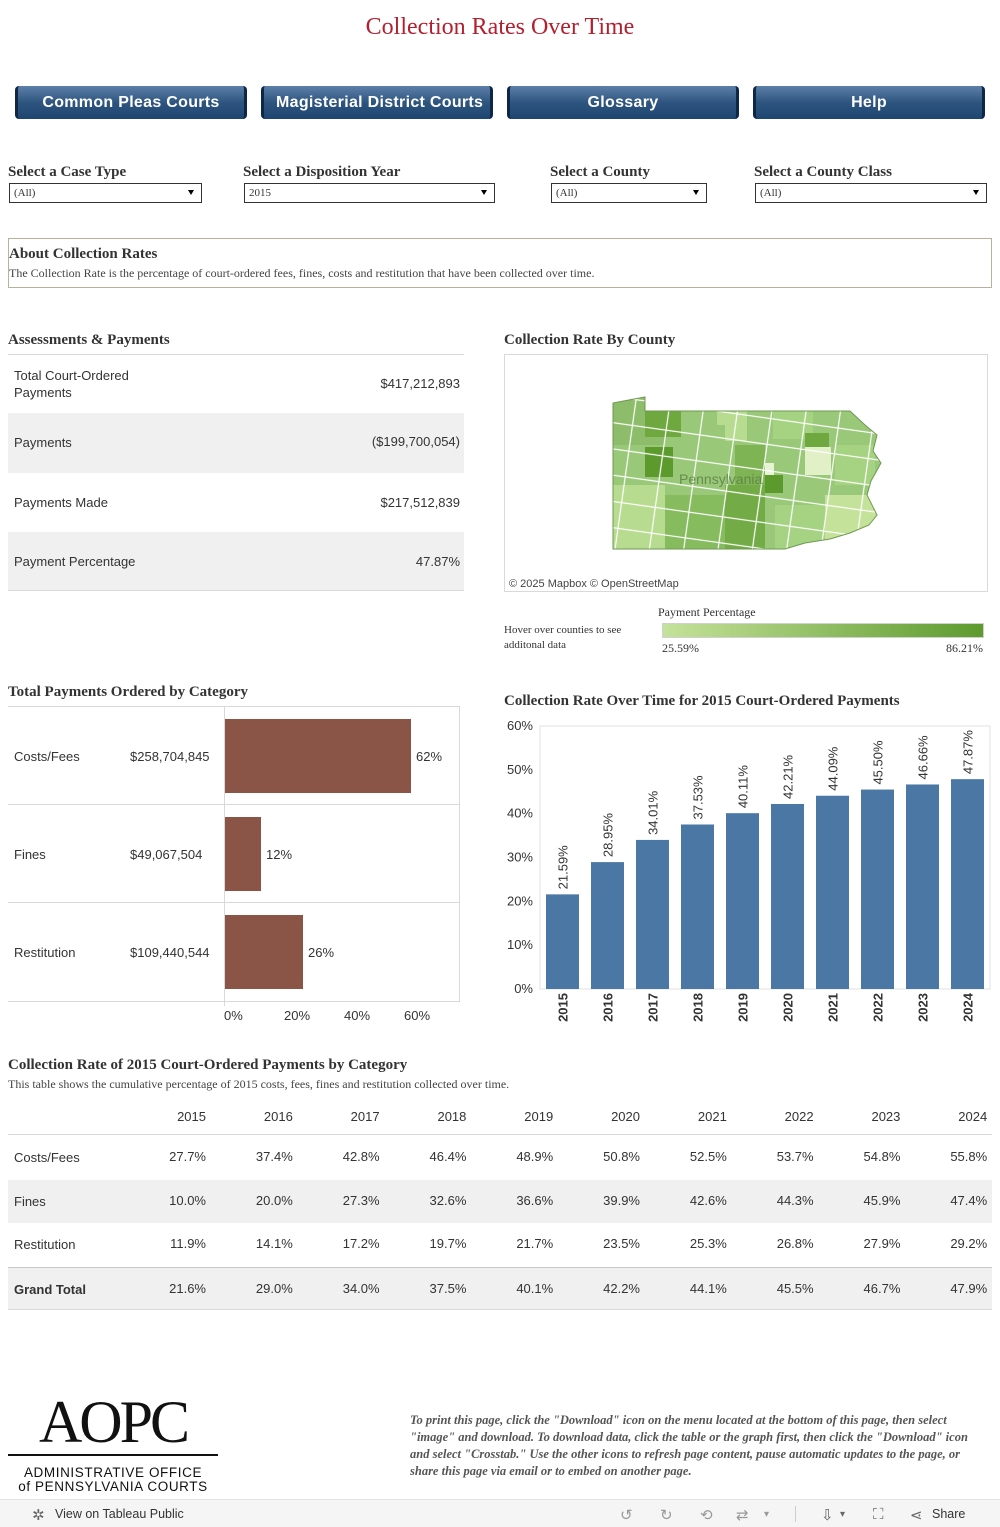 Image resolution: width=1000 pixels, height=1527 pixels. What do you see at coordinates (188, 1243) in the screenshot?
I see `table-cell: 11.9%` at bounding box center [188, 1243].